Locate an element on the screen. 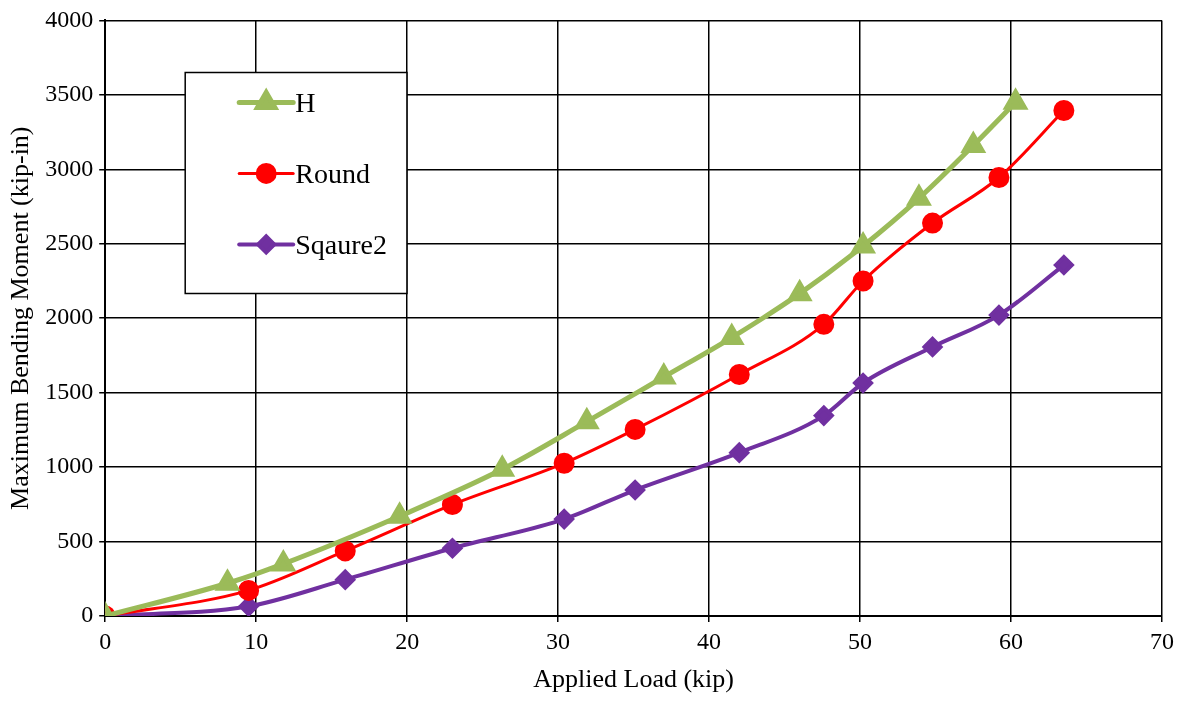 Image resolution: width=1184 pixels, height=702 pixels. x-tick-label: 70 is located at coordinates (1162, 640).